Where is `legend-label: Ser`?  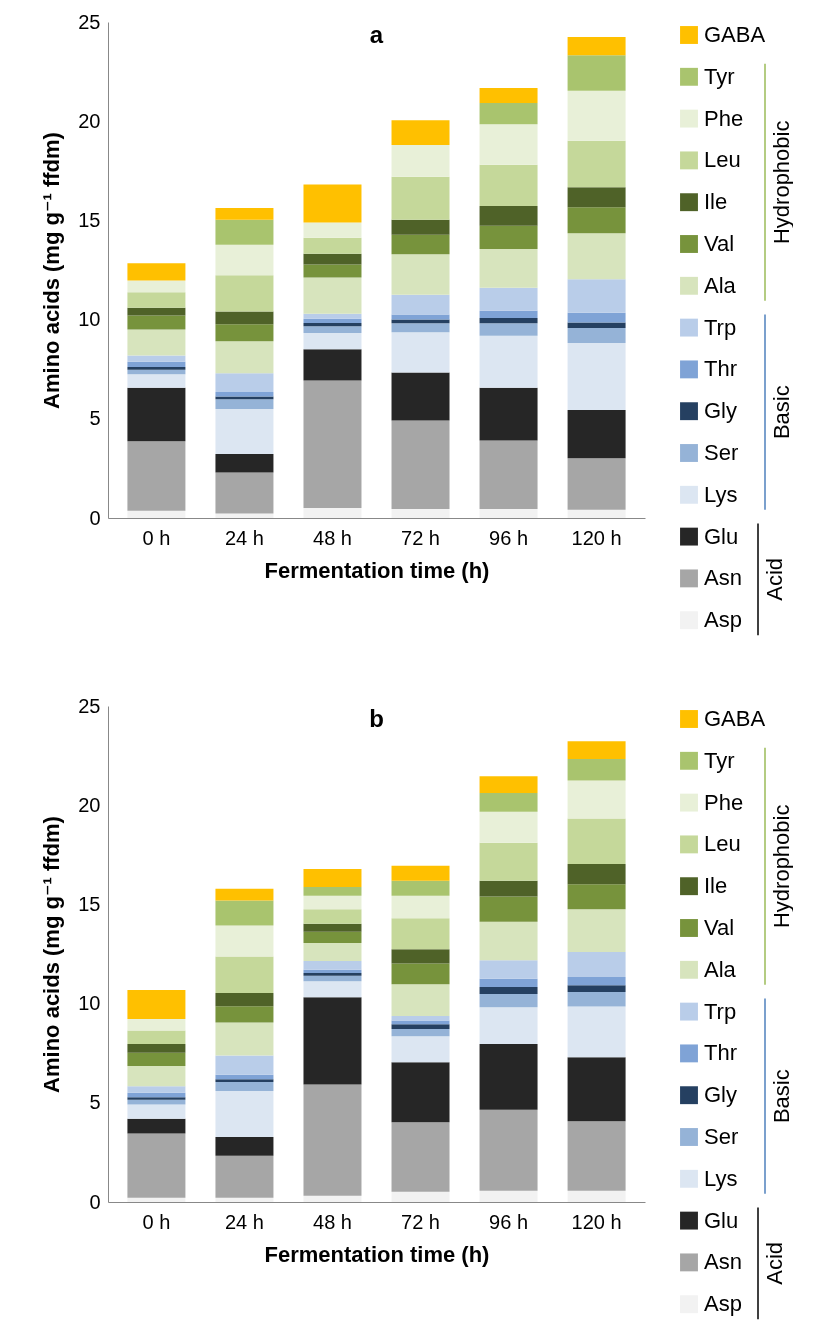
legend-label: Ser is located at coordinates (721, 452).